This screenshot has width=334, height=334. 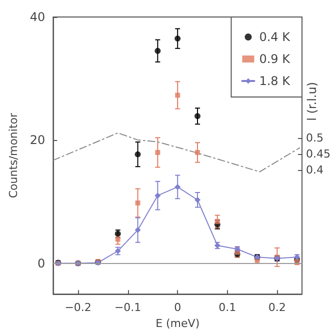 What do you see at coordinates (78, 307) in the screenshot?
I see `x-tick-label: −0.2` at bounding box center [78, 307].